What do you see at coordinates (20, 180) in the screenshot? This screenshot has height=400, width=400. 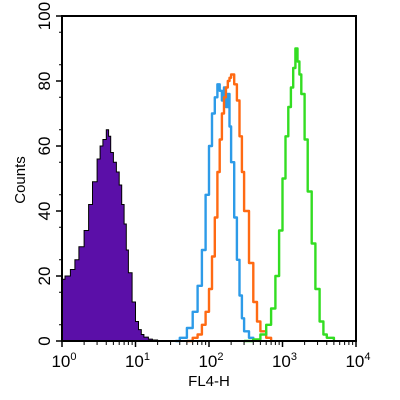 I see `y-axis-label: Counts` at bounding box center [20, 180].